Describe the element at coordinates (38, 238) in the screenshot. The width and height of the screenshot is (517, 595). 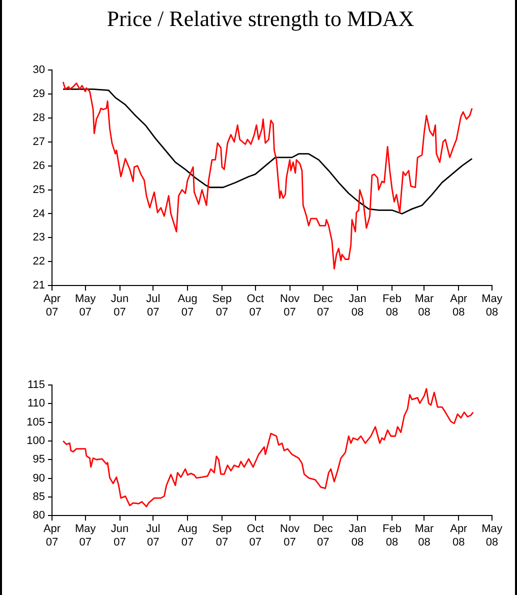
I see `y-tick-label: 23` at that location.